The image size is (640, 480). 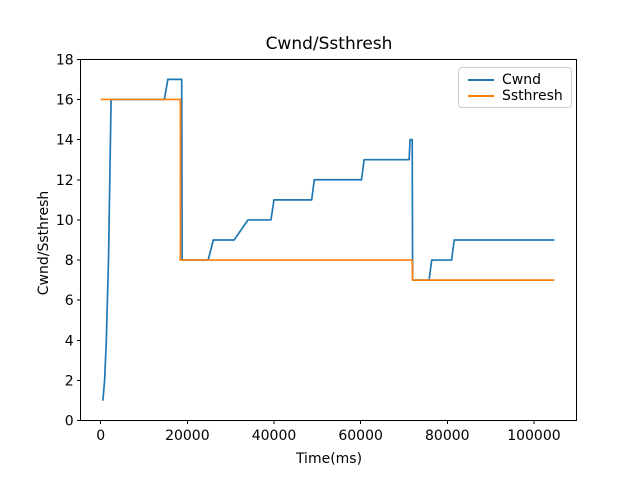 I want to click on legend-entry-ssthresh: Ssthresh, so click(x=515, y=96).